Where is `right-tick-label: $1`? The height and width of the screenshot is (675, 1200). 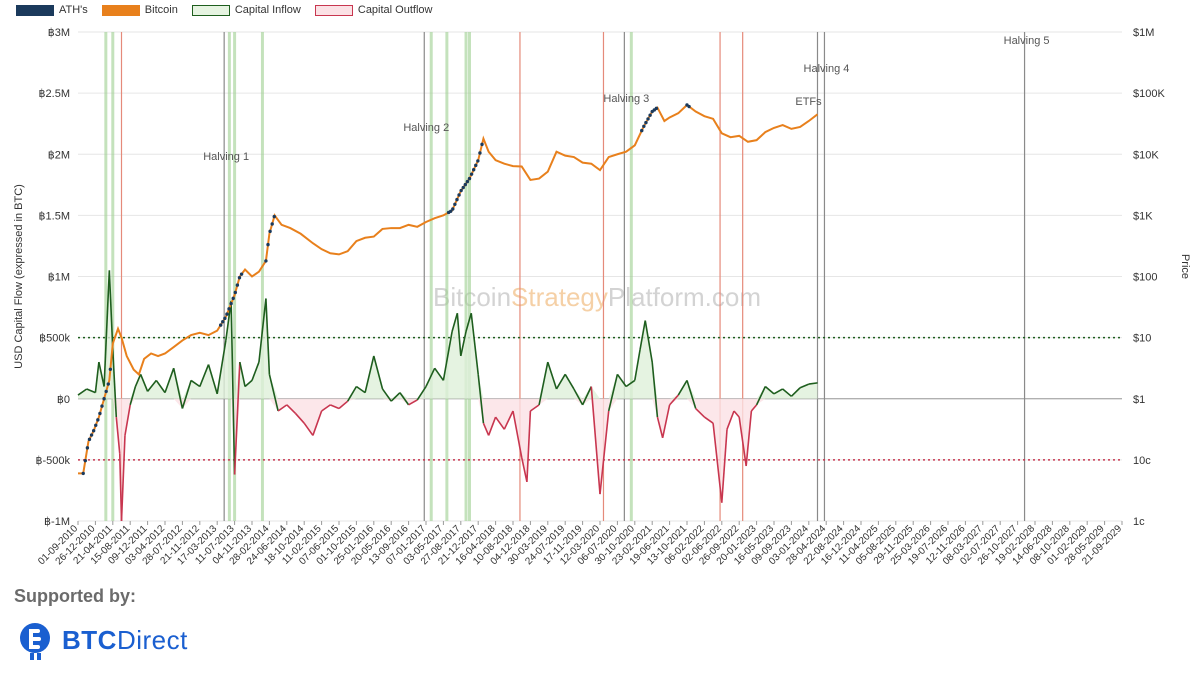
right-tick-label: $1 is located at coordinates (1139, 400).